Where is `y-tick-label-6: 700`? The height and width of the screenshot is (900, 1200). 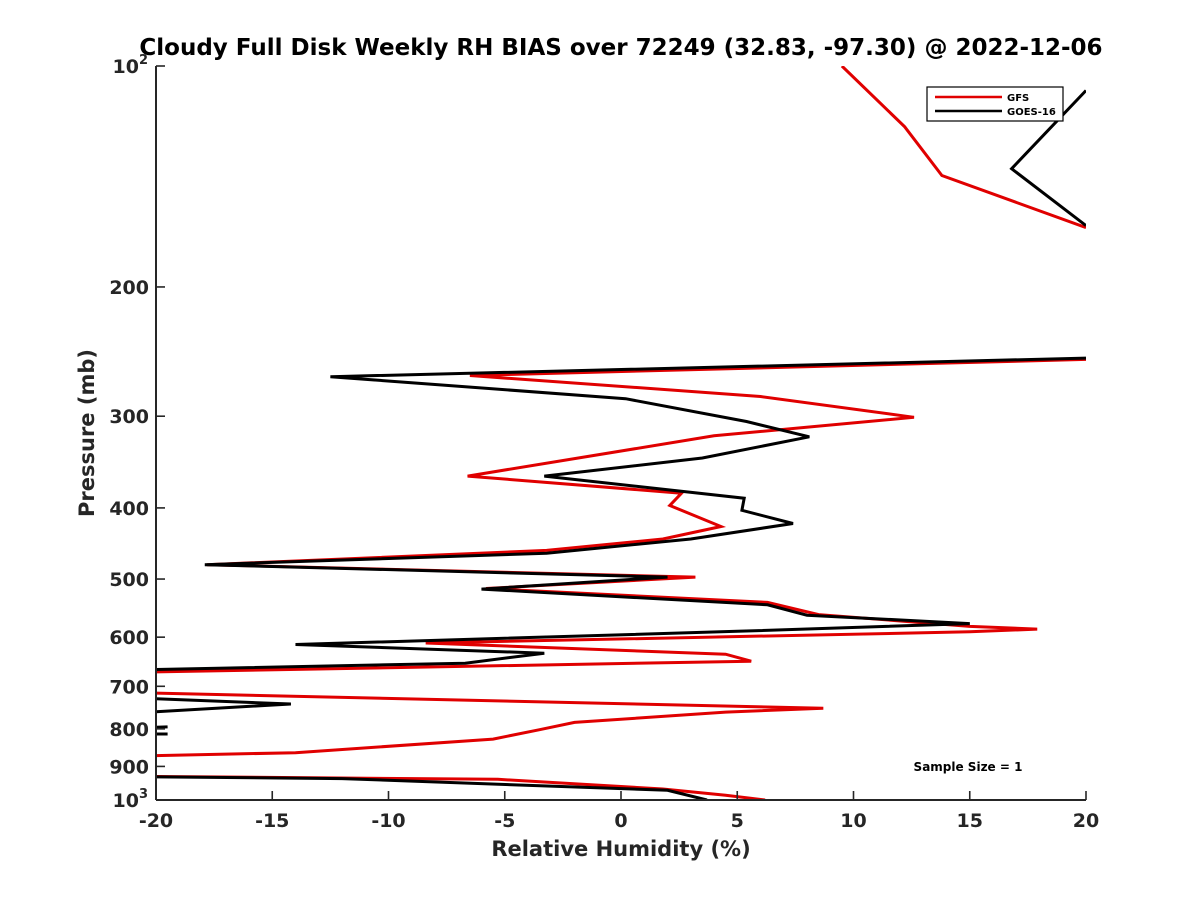 y-tick-label-6: 700 is located at coordinates (129, 687).